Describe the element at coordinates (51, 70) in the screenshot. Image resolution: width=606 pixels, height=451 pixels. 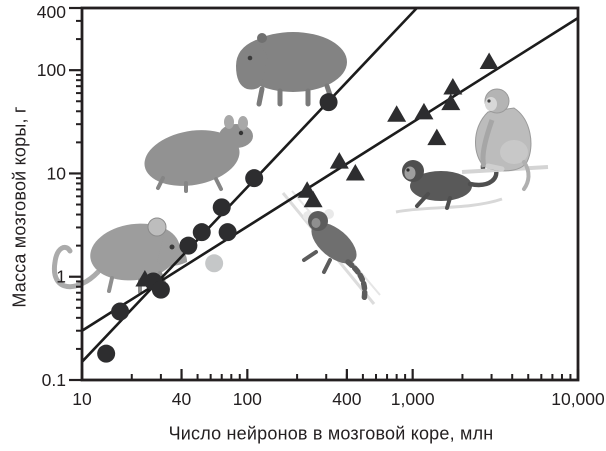
I see `y-tick-label: 100` at that location.